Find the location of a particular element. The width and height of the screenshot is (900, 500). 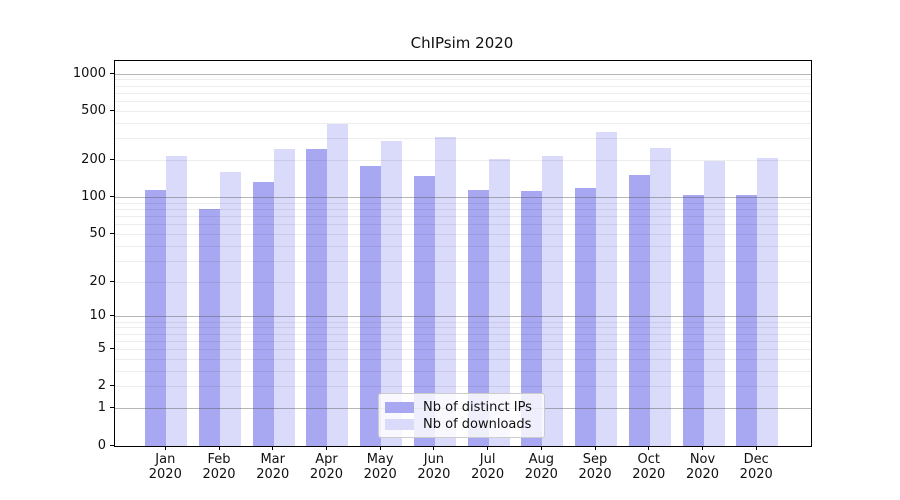

y-tick-label: 10 is located at coordinates (97, 316).